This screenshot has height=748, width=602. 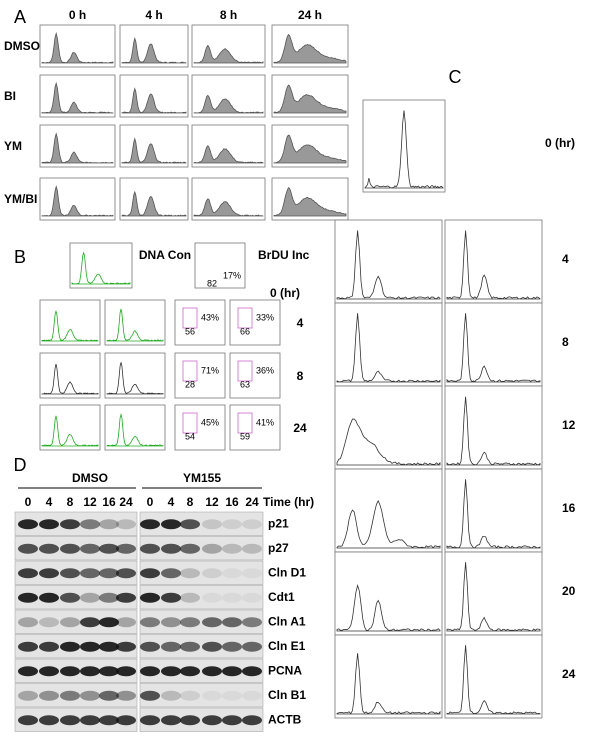 I want to click on label: 8 h, so click(x=228, y=15).